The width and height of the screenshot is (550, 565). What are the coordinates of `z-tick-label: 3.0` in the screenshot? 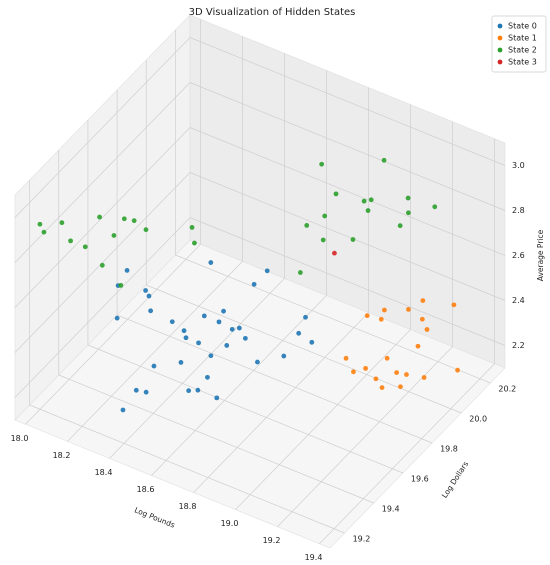 It's located at (518, 165).